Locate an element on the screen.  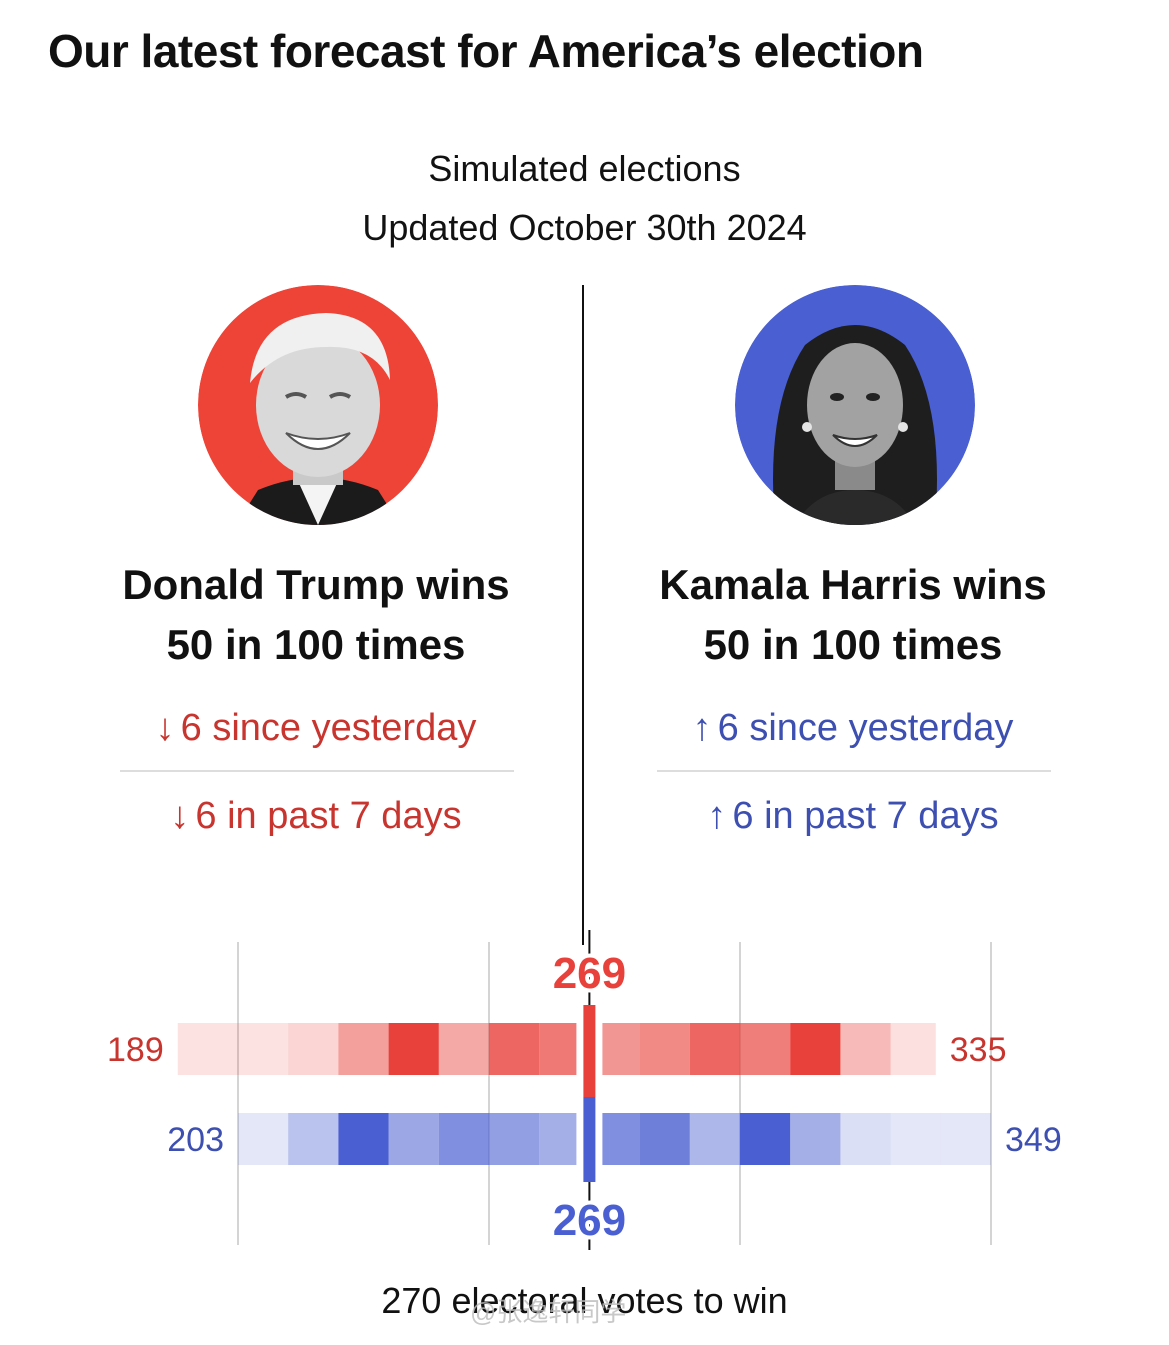
harris-change-day: ↑ 6 since yesterday is located at coordinates (853, 728).